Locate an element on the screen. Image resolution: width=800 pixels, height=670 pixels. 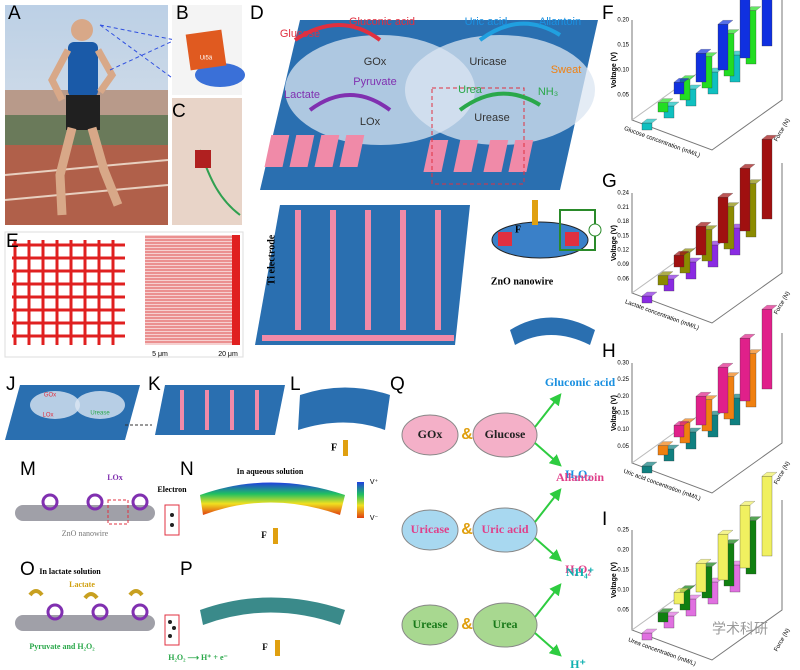
panel-letter: C is located at coordinates (179, 111).